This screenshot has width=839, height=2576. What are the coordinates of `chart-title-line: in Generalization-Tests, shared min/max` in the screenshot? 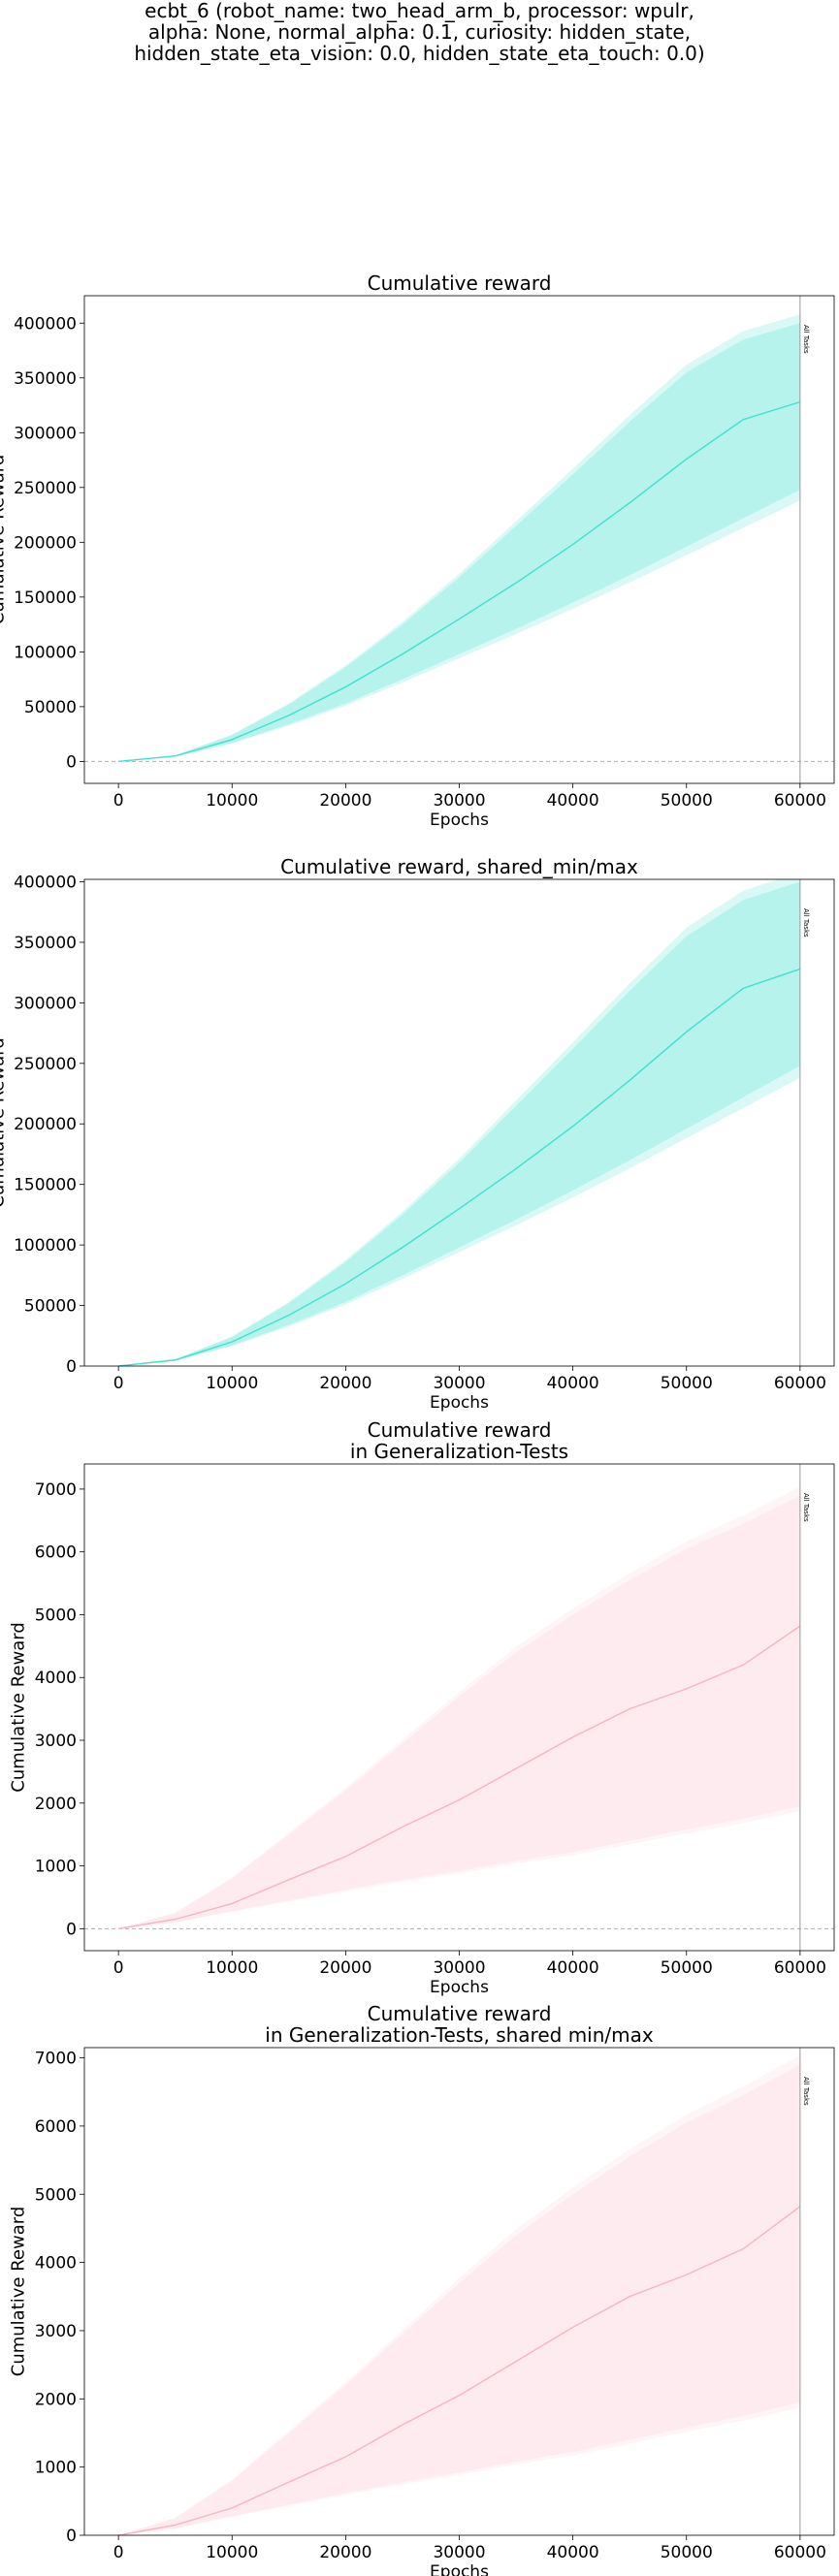 It's located at (459, 2035).